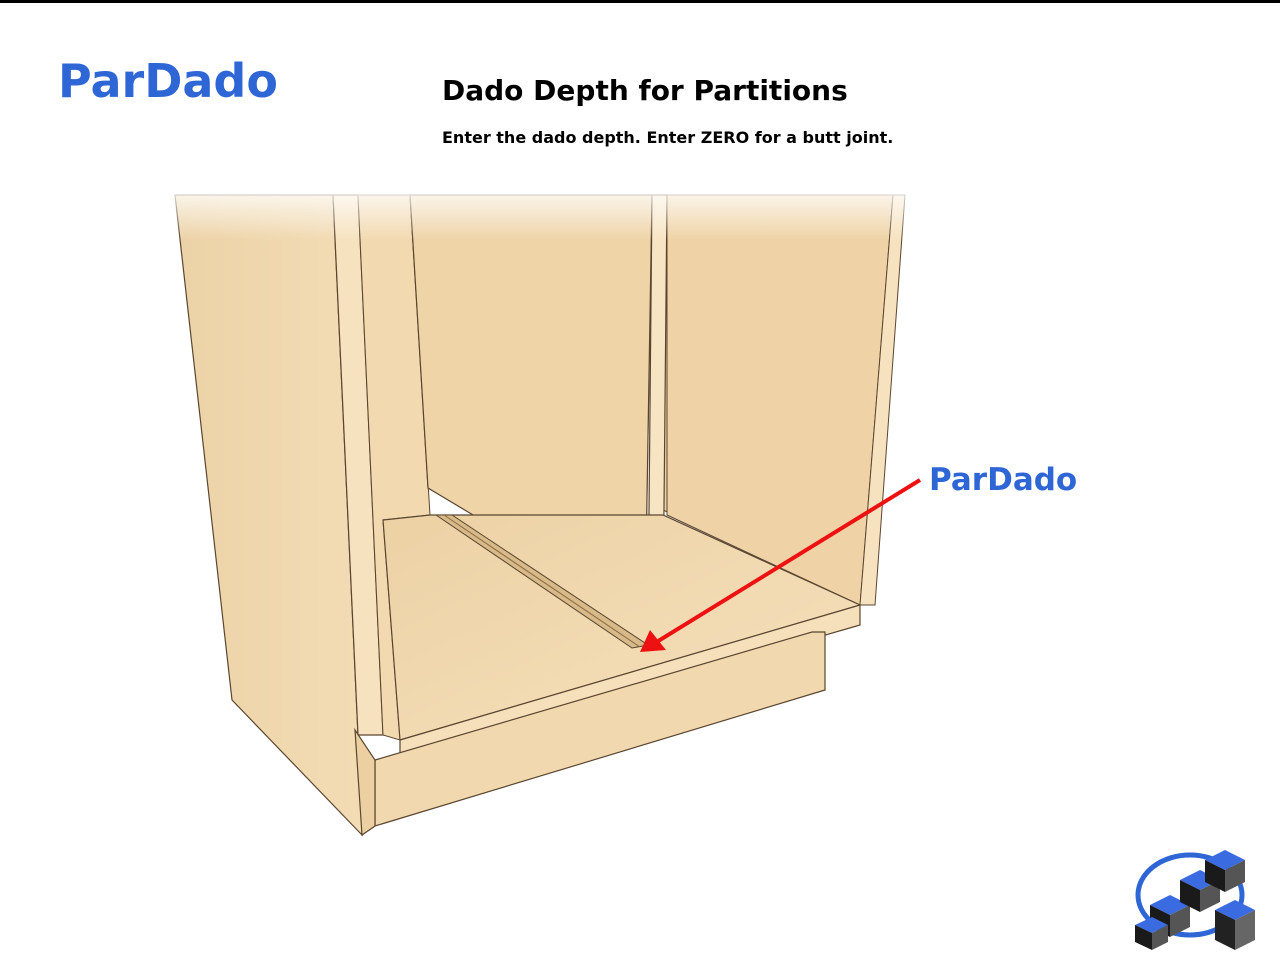 This screenshot has height=960, width=1280. What do you see at coordinates (545, 210) in the screenshot?
I see `top-fade` at bounding box center [545, 210].